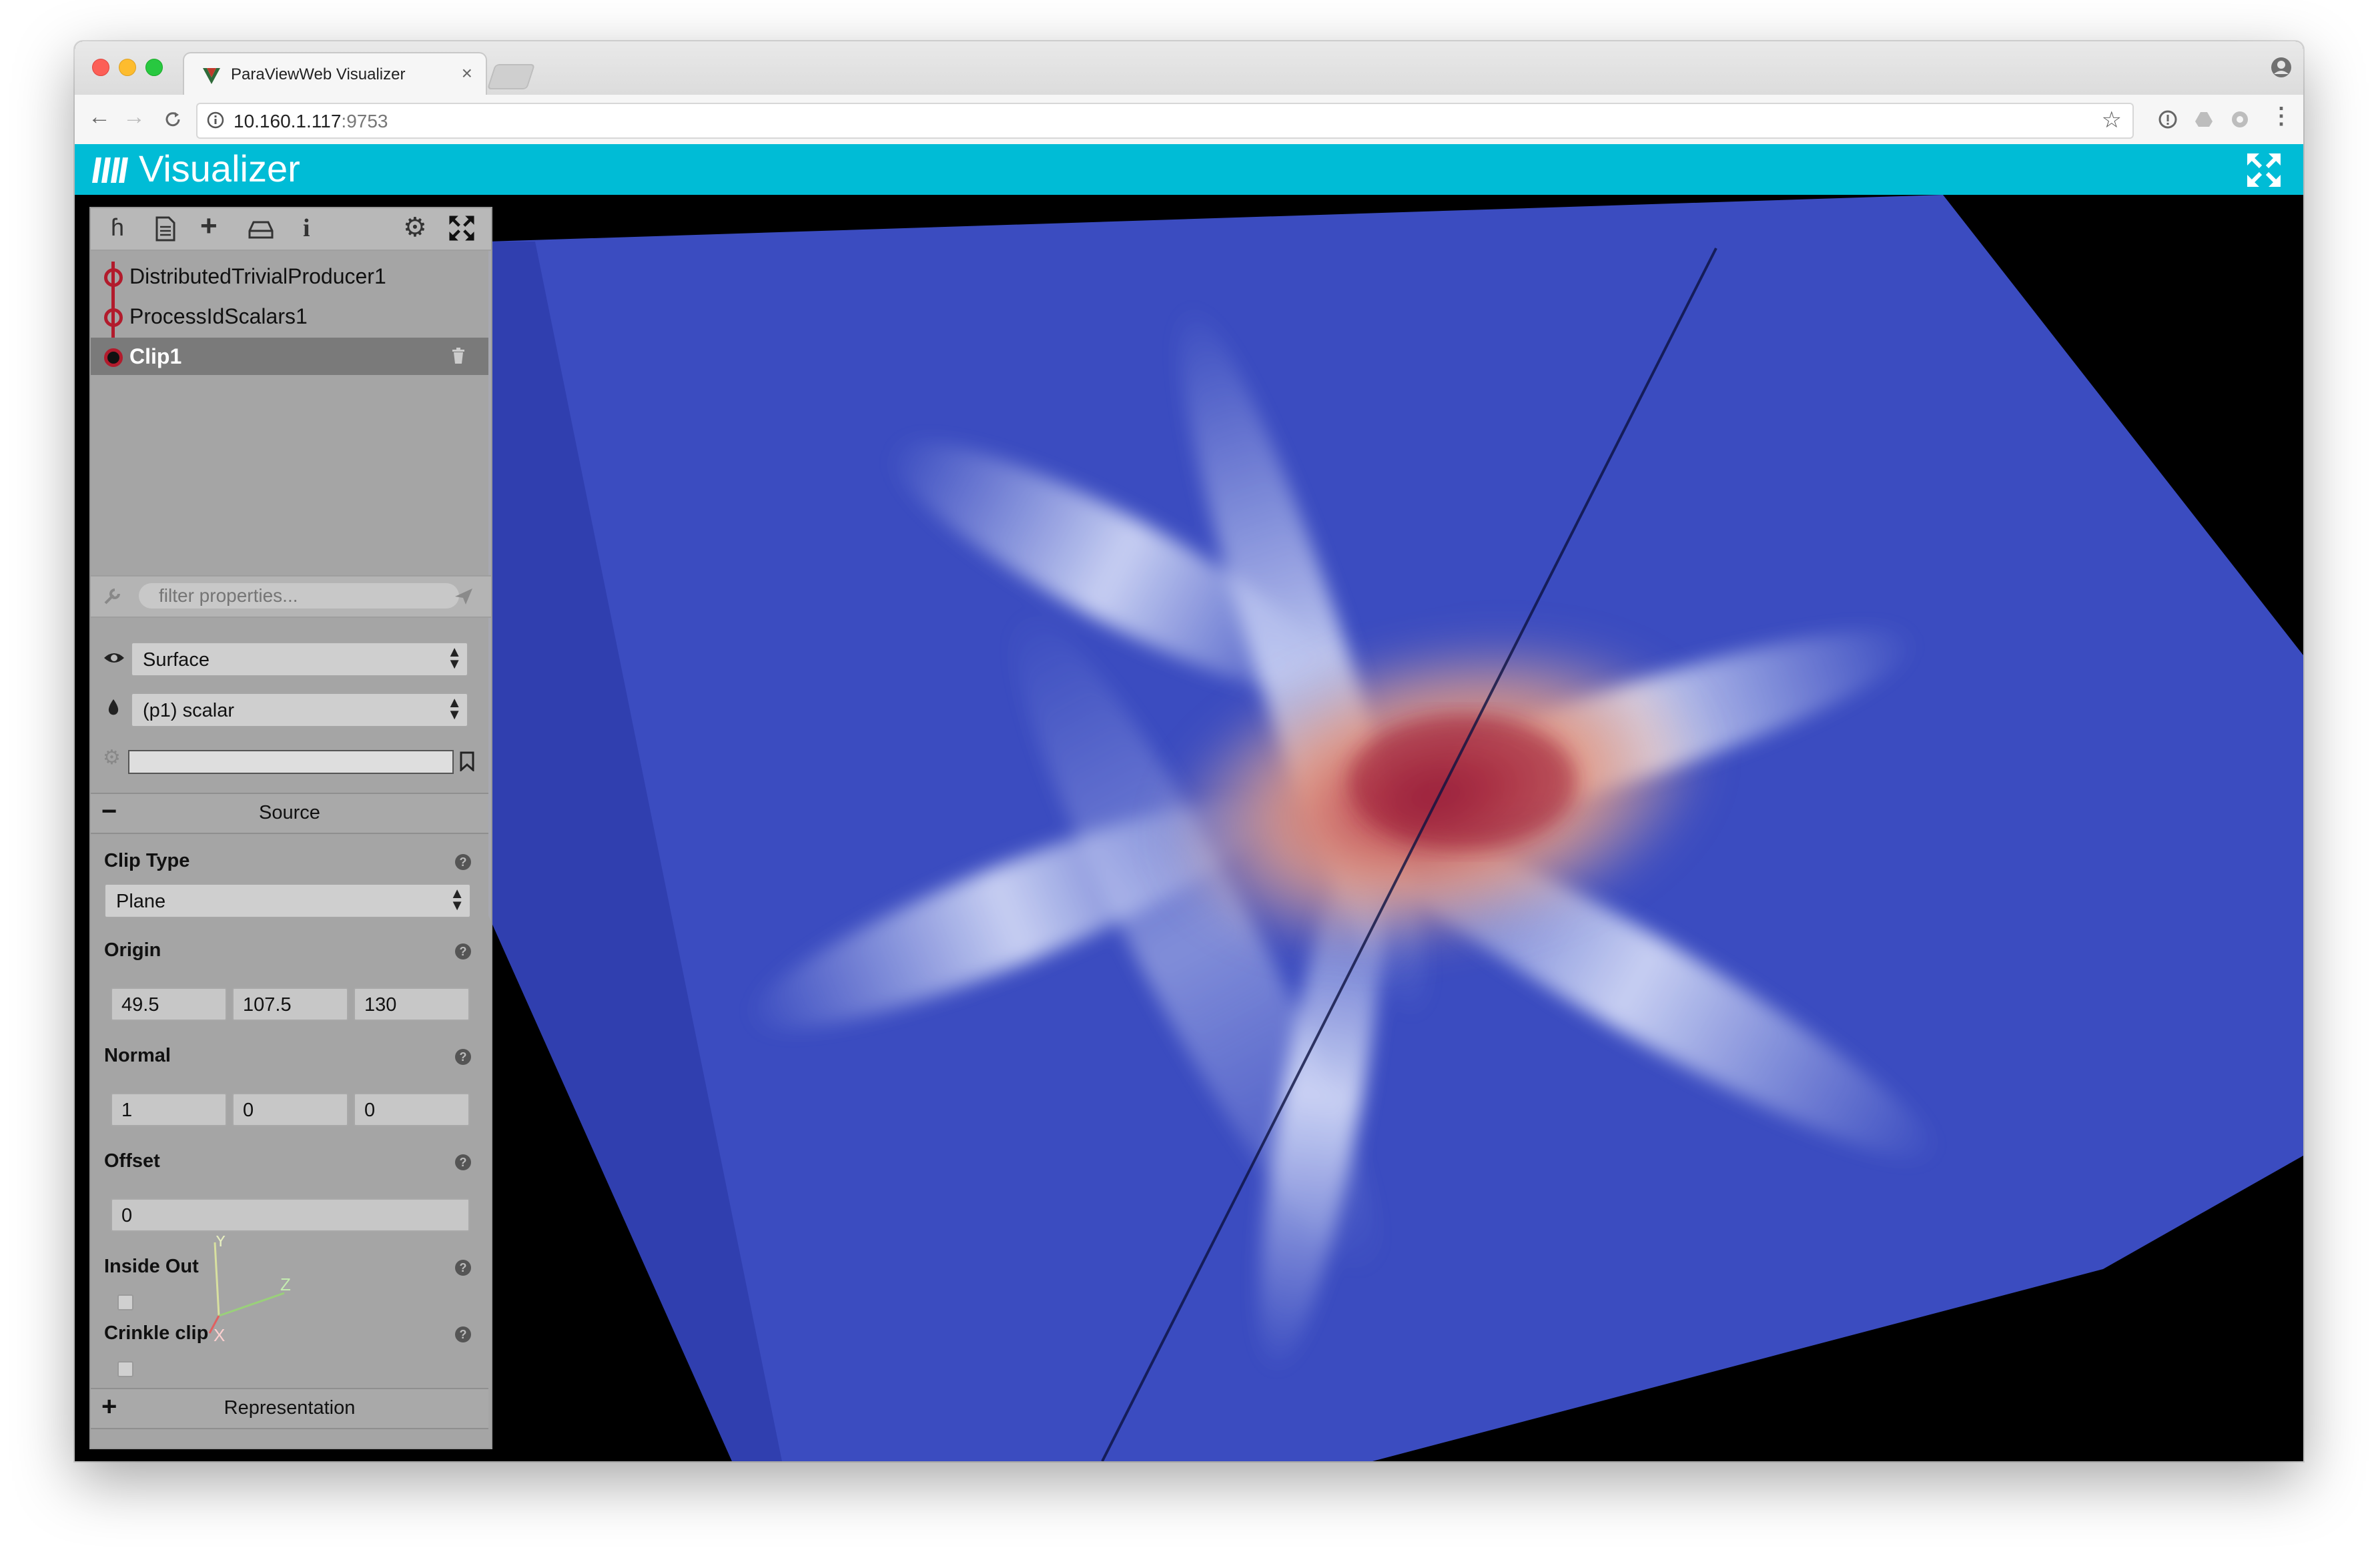  Describe the element at coordinates (100, 116) in the screenshot. I see `back-arrow-icon: ←` at that location.